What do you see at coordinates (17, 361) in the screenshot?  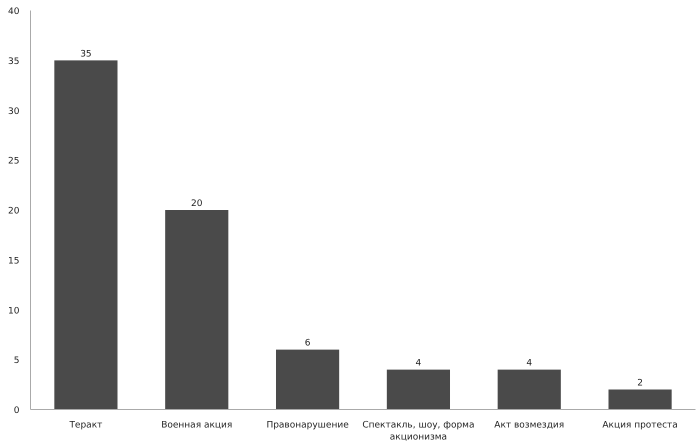 I see `y-tick-label: 5` at bounding box center [17, 361].